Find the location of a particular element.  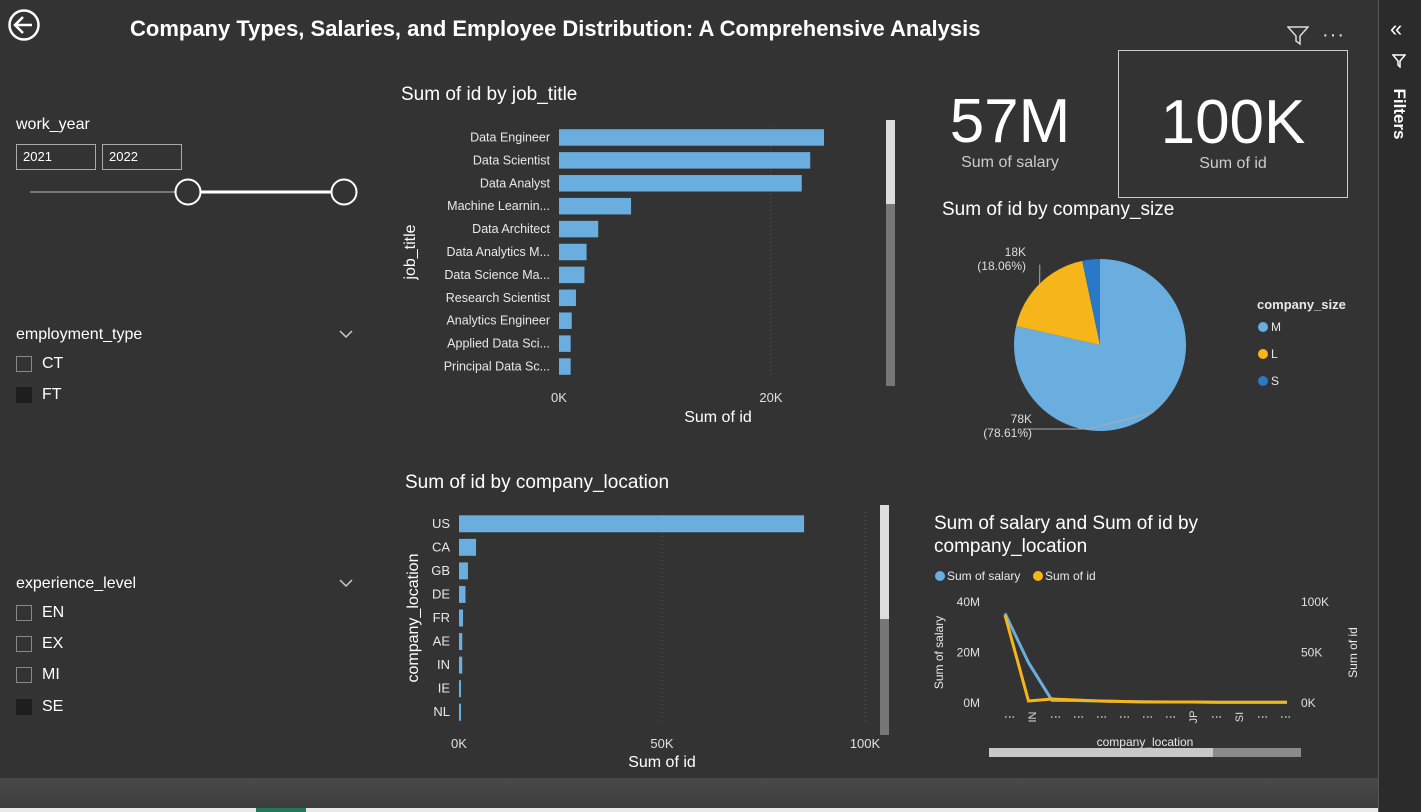

employment-type-slicer-title: employment_type is located at coordinates (79, 334).